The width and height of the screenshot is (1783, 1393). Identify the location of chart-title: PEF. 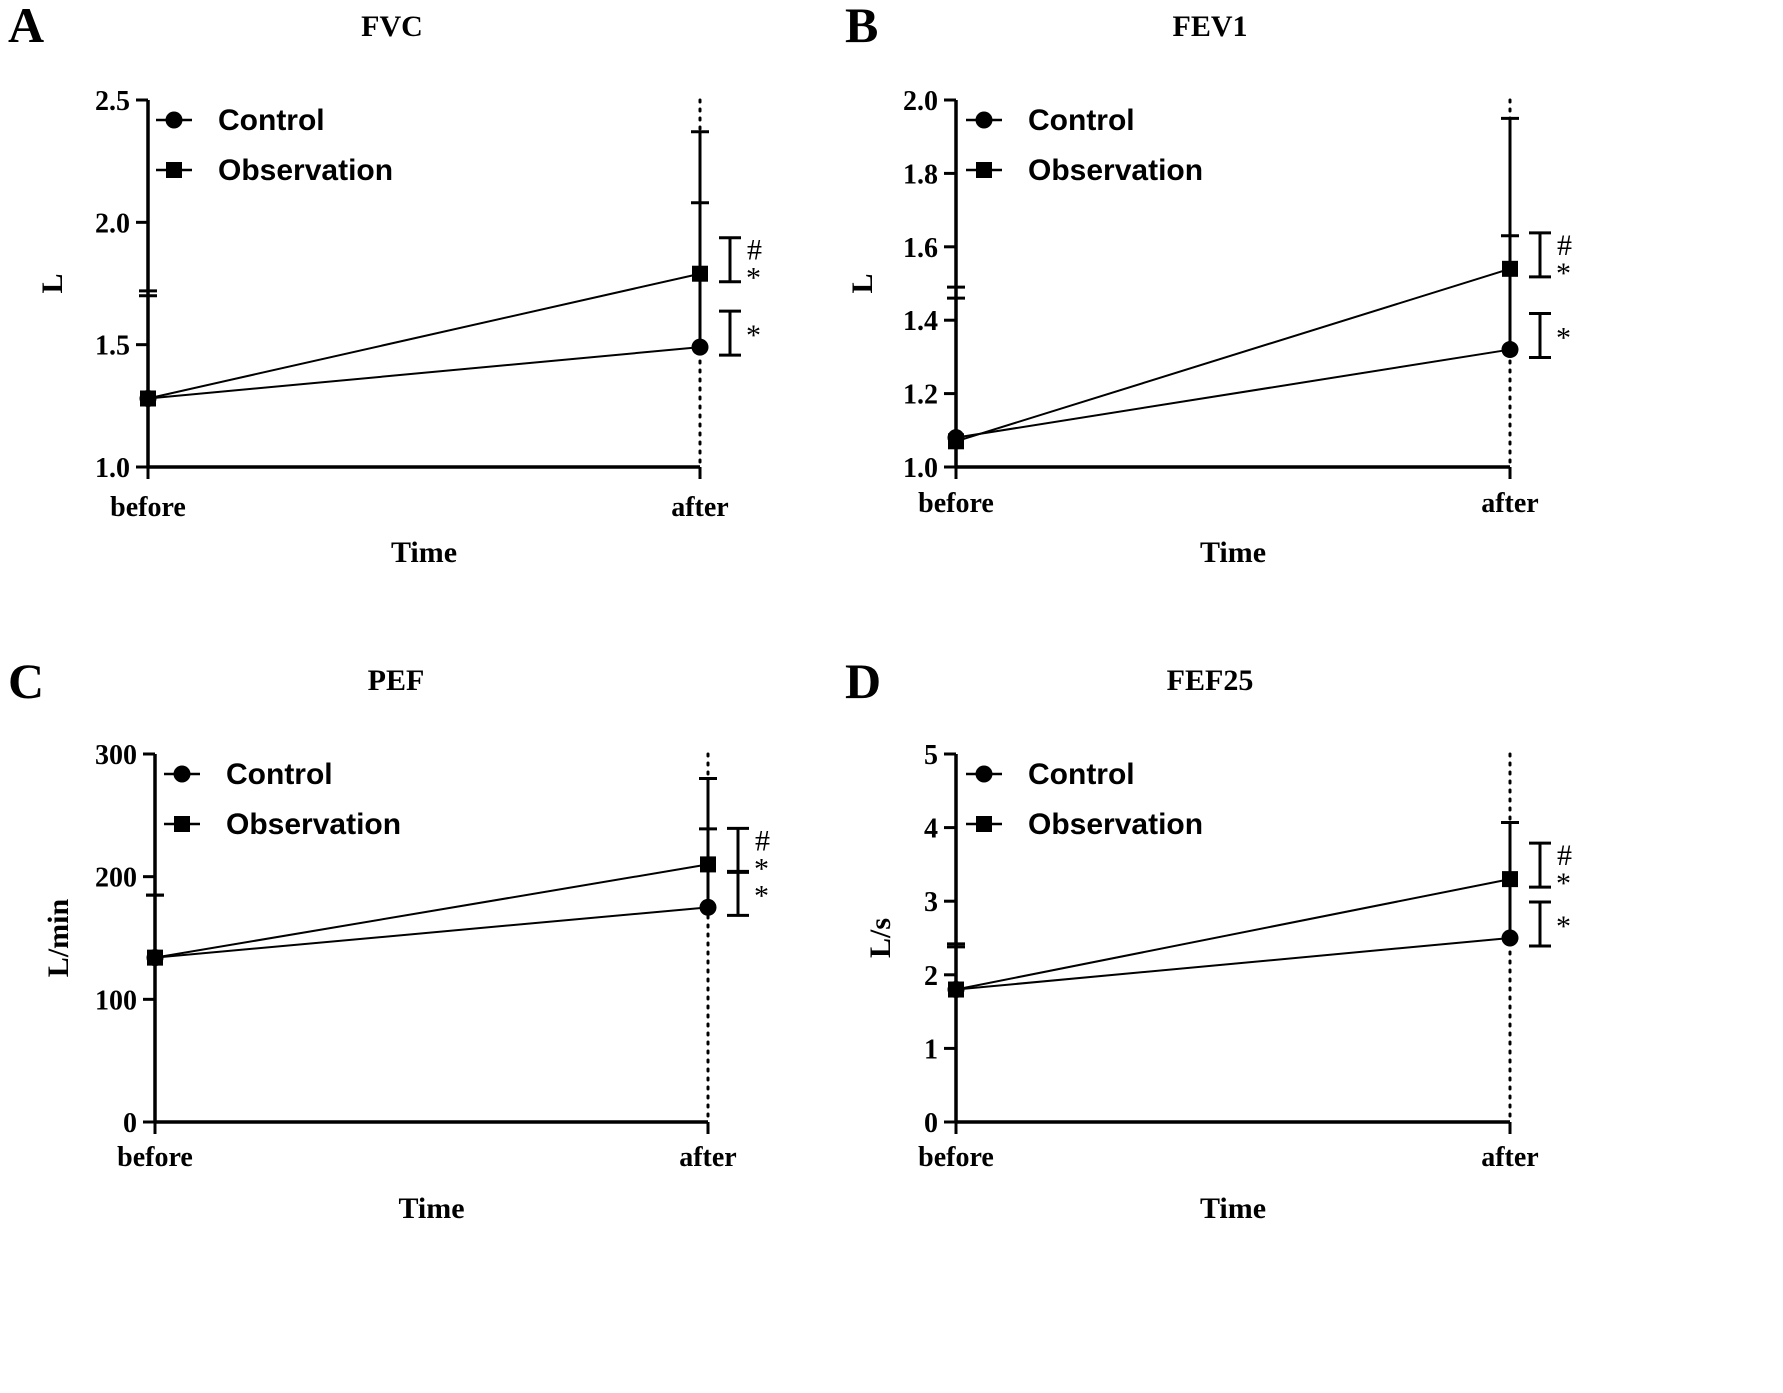
(396, 680).